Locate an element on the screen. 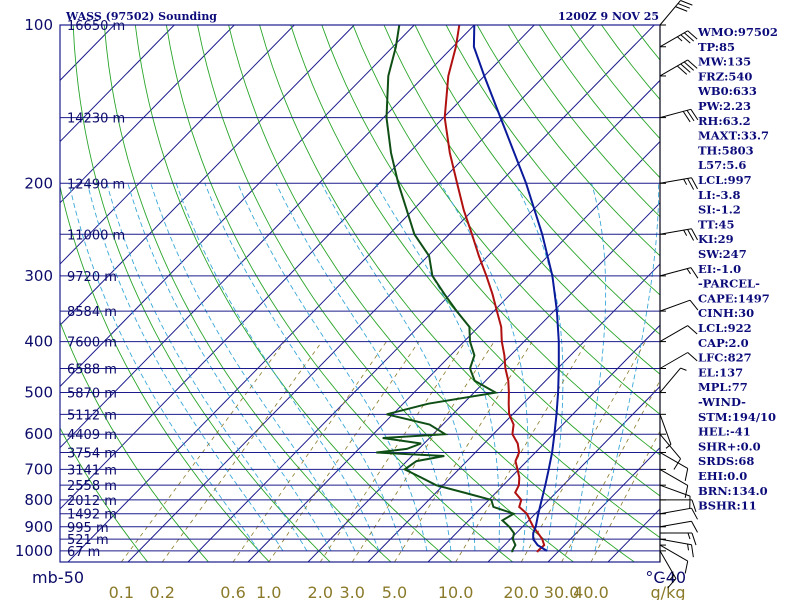  pressure-tick-label: 200 is located at coordinates (38, 183).